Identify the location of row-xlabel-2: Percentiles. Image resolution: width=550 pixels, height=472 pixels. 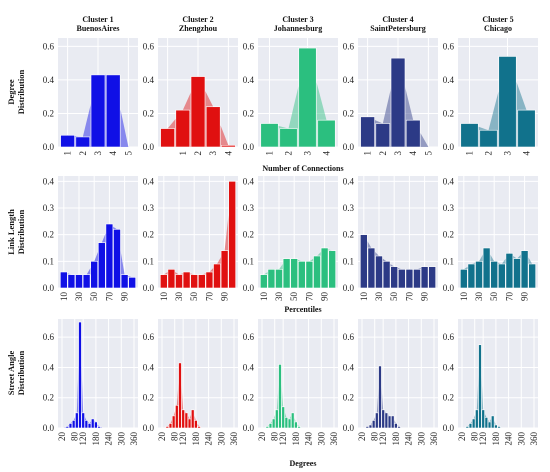
(302, 309).